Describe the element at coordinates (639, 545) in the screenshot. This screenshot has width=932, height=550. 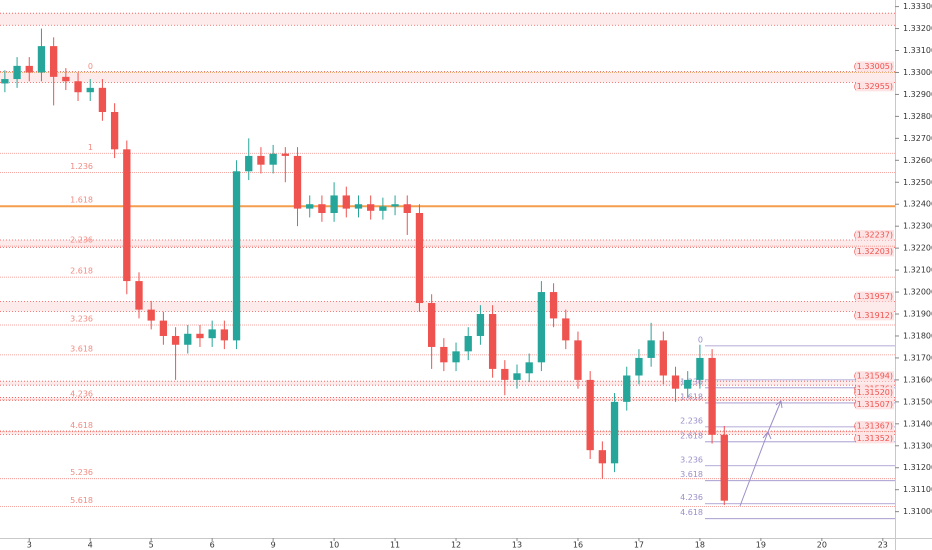
I see `x-tick-label: 17` at that location.